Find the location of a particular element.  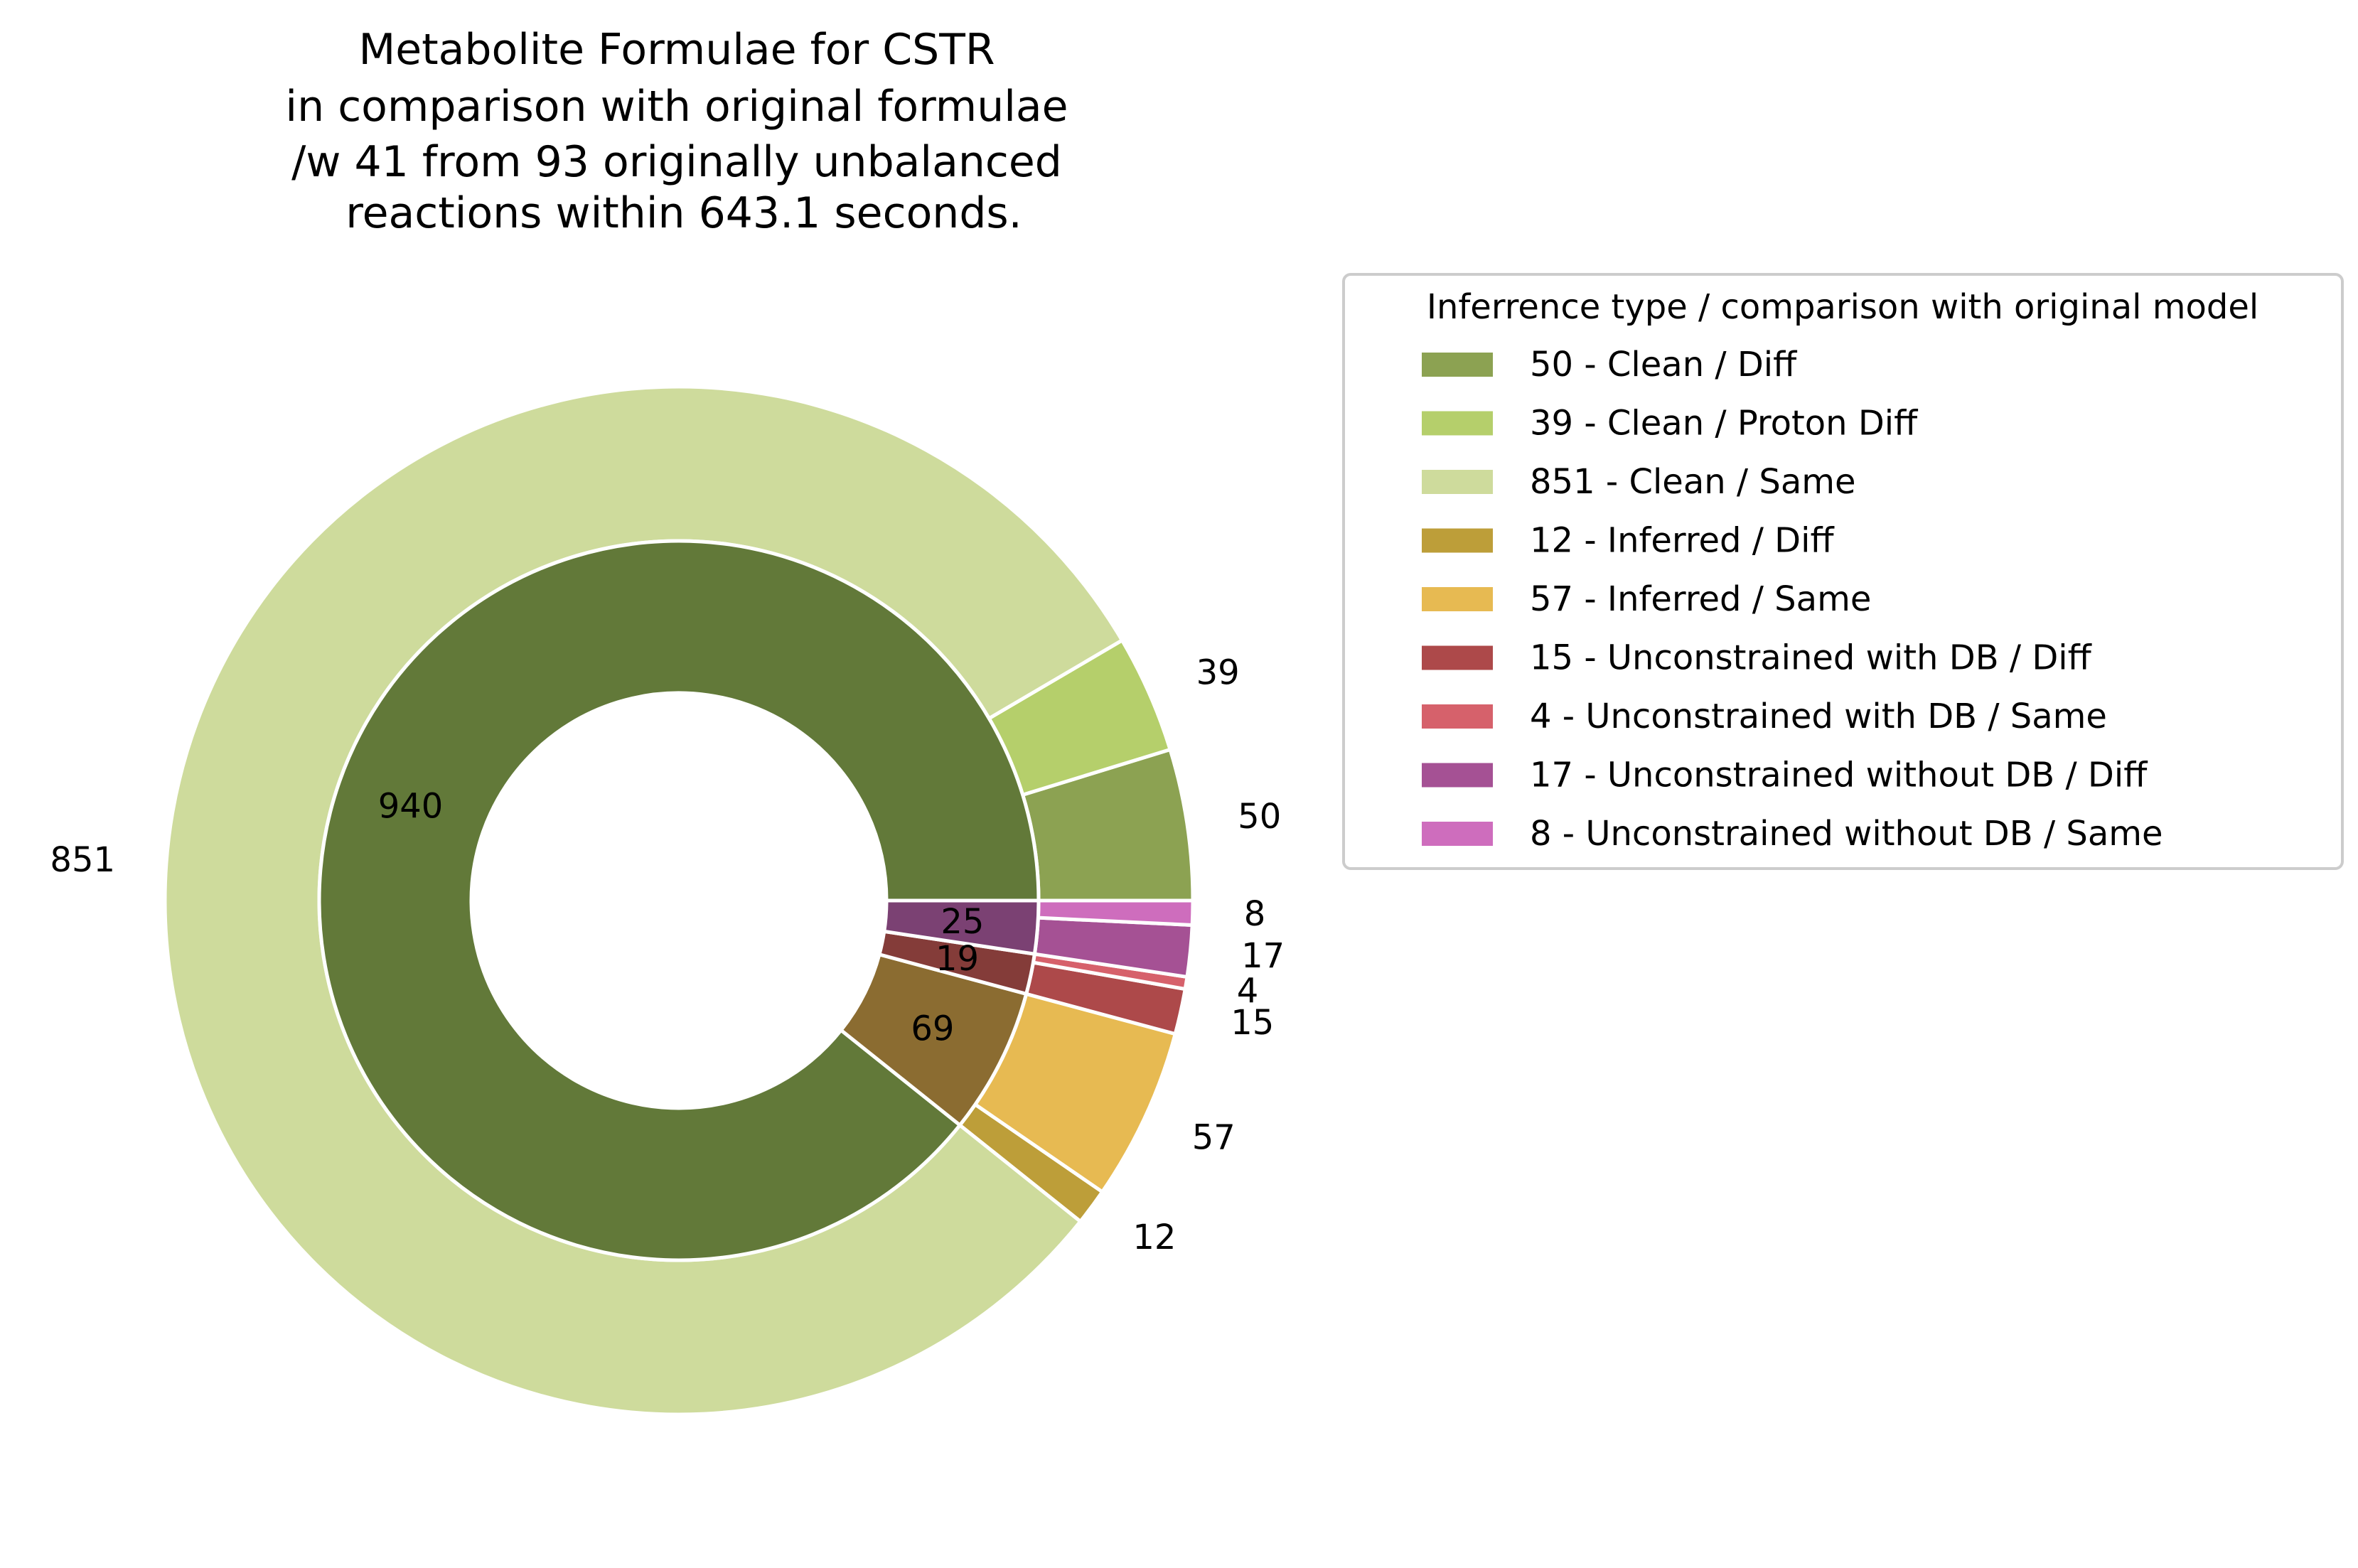

legend-label-8: 17 - Unconstrained without DB / Diff is located at coordinates (1839, 776).